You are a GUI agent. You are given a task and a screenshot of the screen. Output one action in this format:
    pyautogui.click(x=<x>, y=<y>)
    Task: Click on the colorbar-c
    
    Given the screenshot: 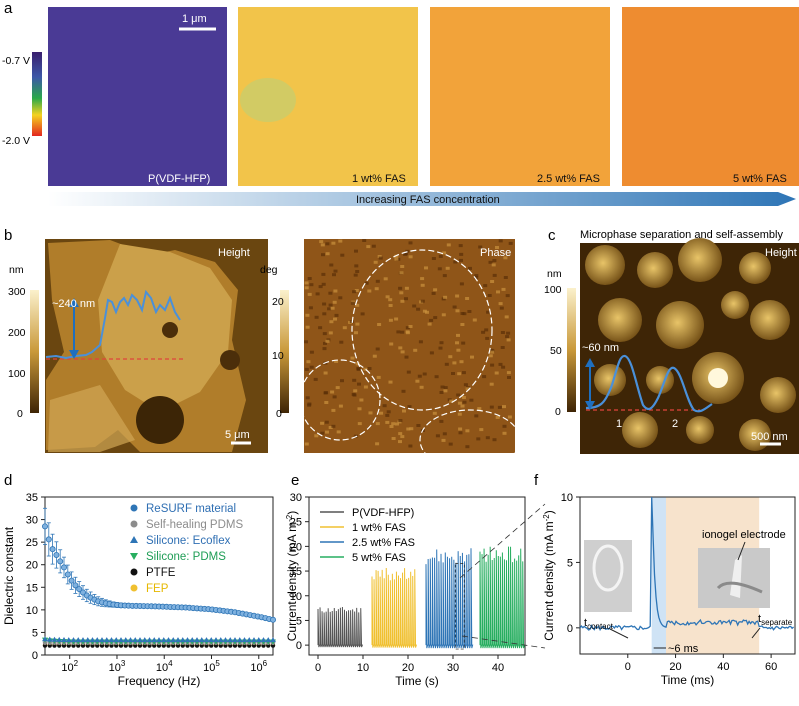 What is the action you would take?
    pyautogui.click(x=571, y=350)
    